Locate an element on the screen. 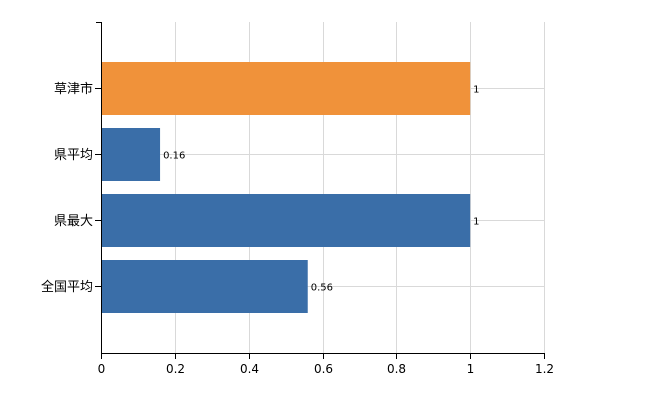 This screenshot has width=650, height=400. x-tick-label-4: 0.8 is located at coordinates (396, 369).